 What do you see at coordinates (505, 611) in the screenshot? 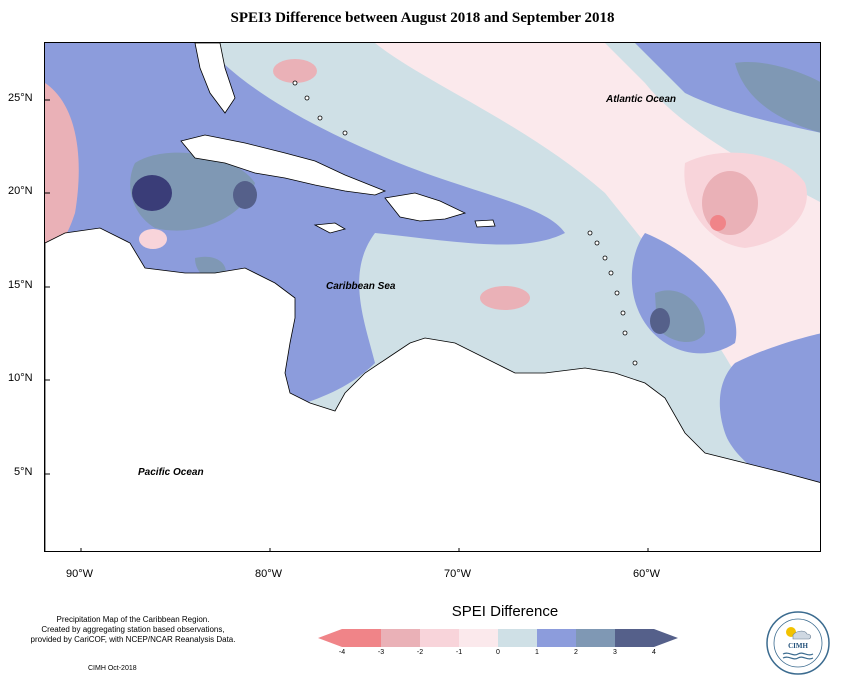
I see `legend-title: SPEI Difference` at bounding box center [505, 611].